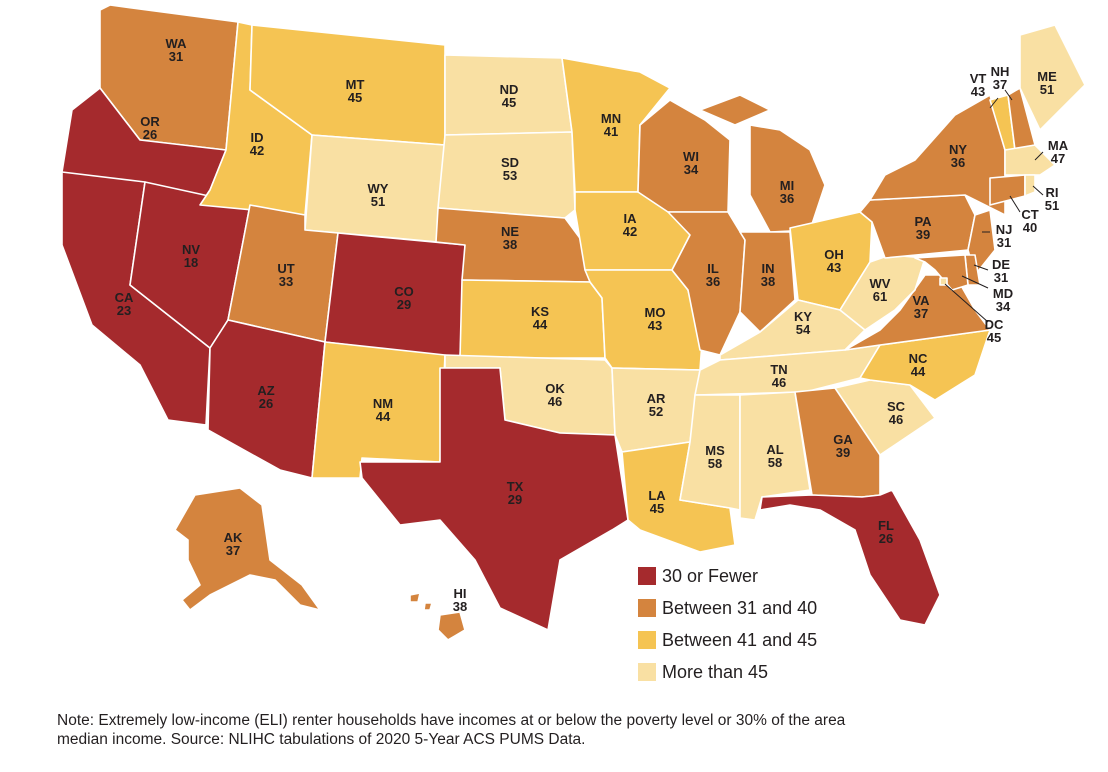 Image resolution: width=1108 pixels, height=772 pixels. What do you see at coordinates (266, 397) in the screenshot?
I see `label-az: AZ 26` at bounding box center [266, 397].